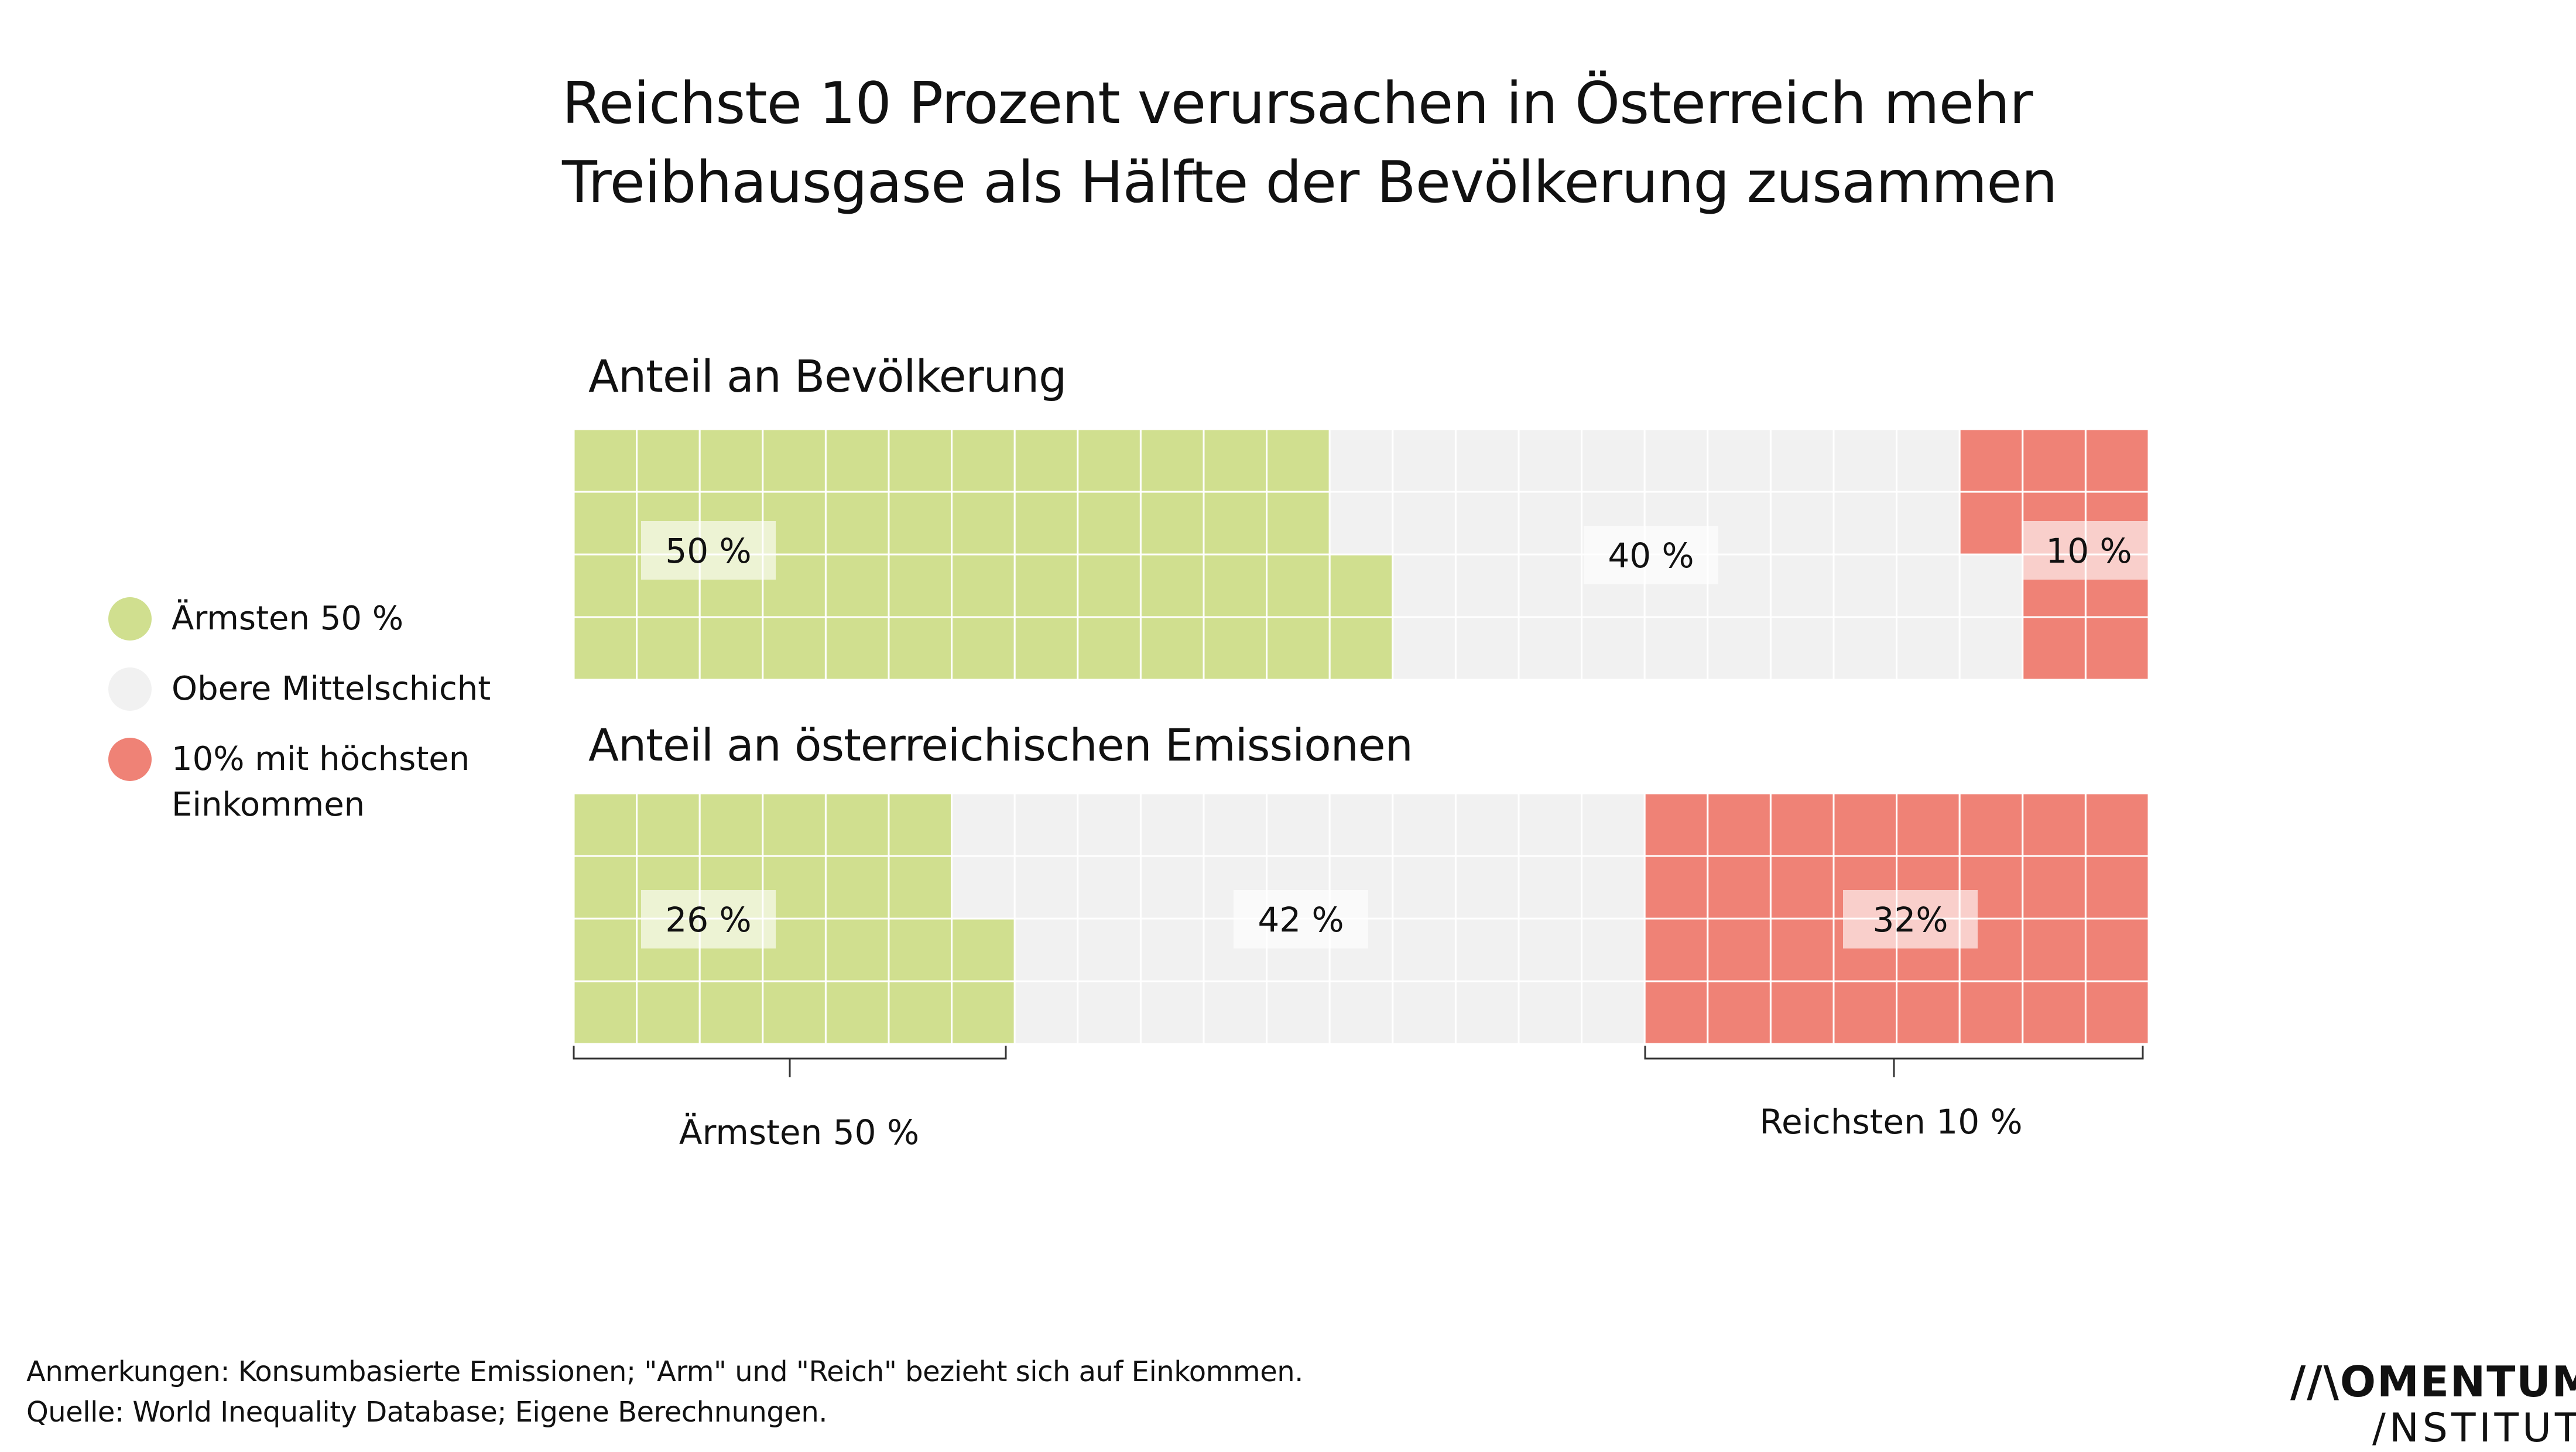 This screenshot has height=1452, width=2576. Describe the element at coordinates (1894, 1061) in the screenshot. I see `bracket-richest` at that location.